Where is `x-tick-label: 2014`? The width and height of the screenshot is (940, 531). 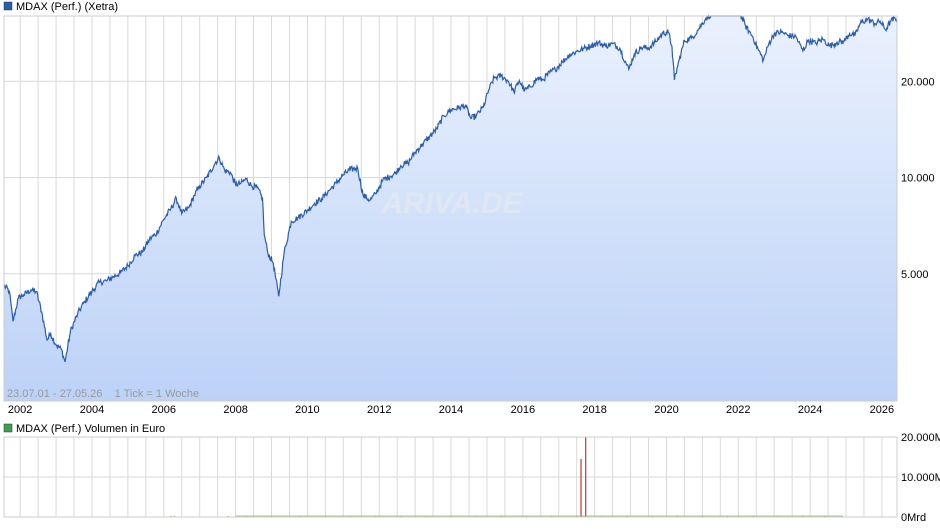 x-tick-label: 2014 is located at coordinates (451, 410).